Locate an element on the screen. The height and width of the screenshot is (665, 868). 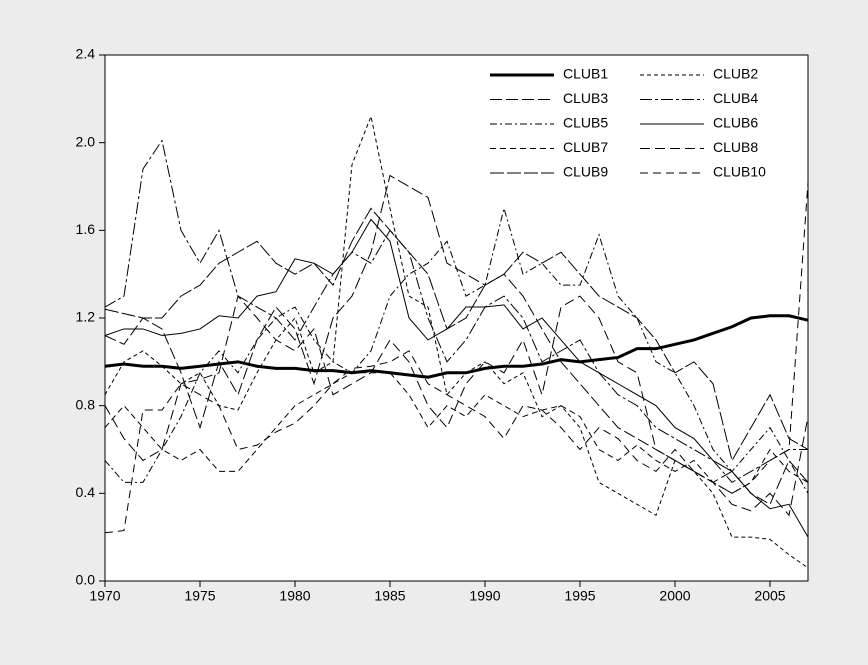
legend-label: CLUB10 is located at coordinates (739, 172).